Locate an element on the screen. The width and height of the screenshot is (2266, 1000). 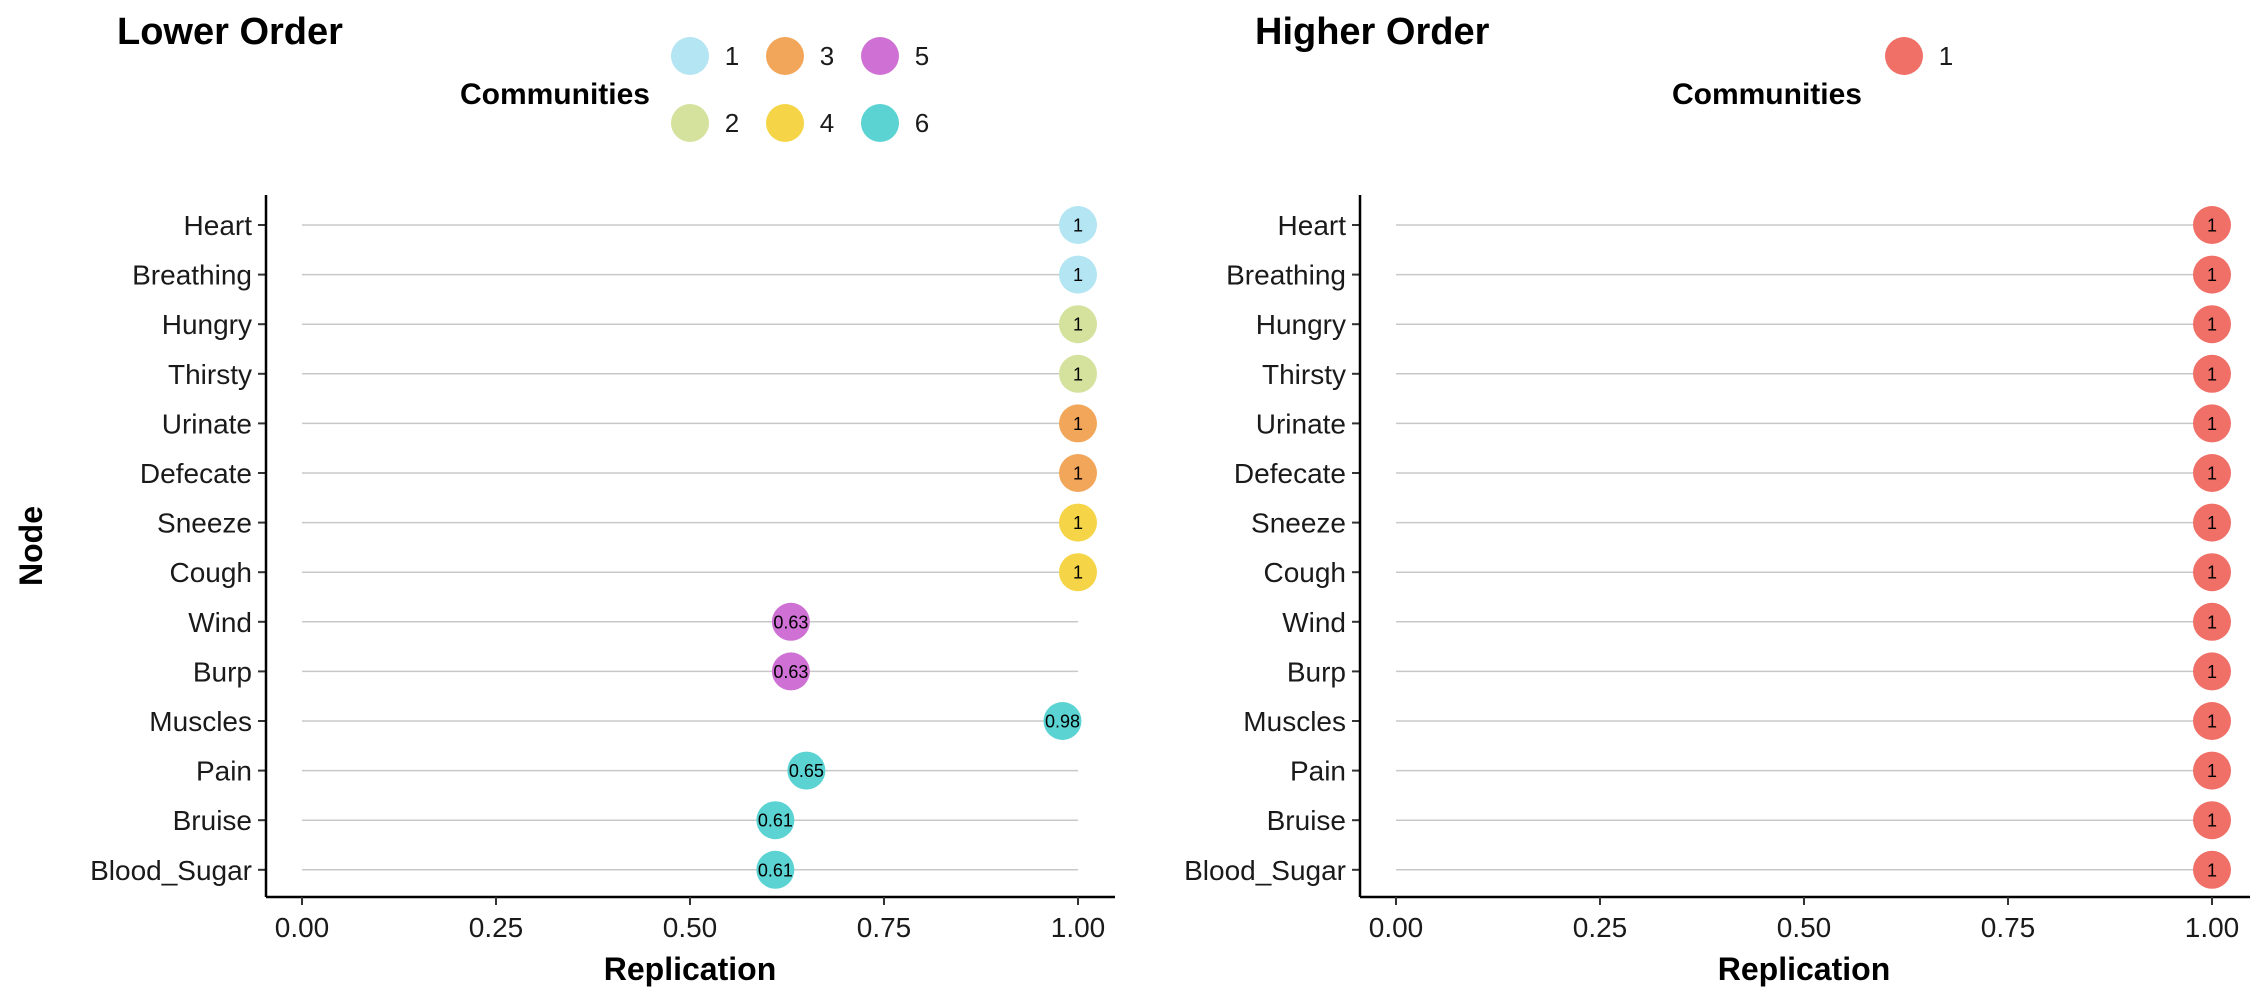
data-label: 0.98 is located at coordinates (1062, 722).